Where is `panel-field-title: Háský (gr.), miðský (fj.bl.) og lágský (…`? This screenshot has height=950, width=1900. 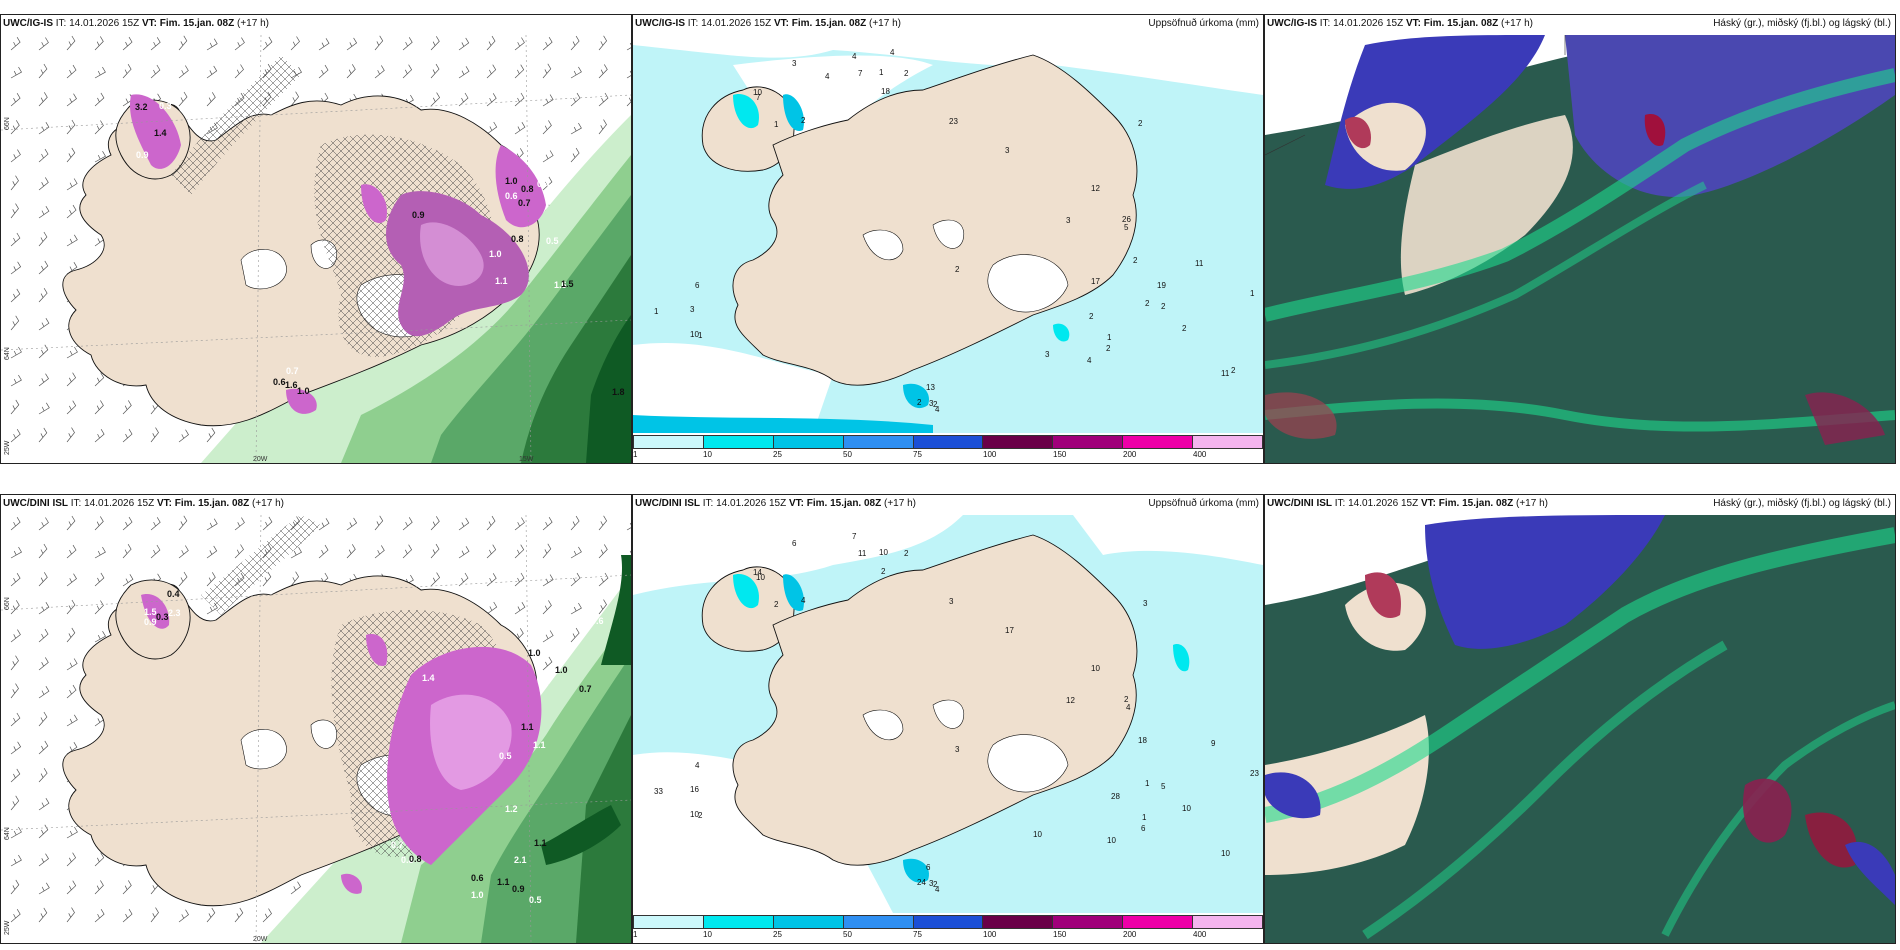
panel-field-title: Háský (gr.), miðský (fj.bl.) og lágský (… is located at coordinates (1802, 503).